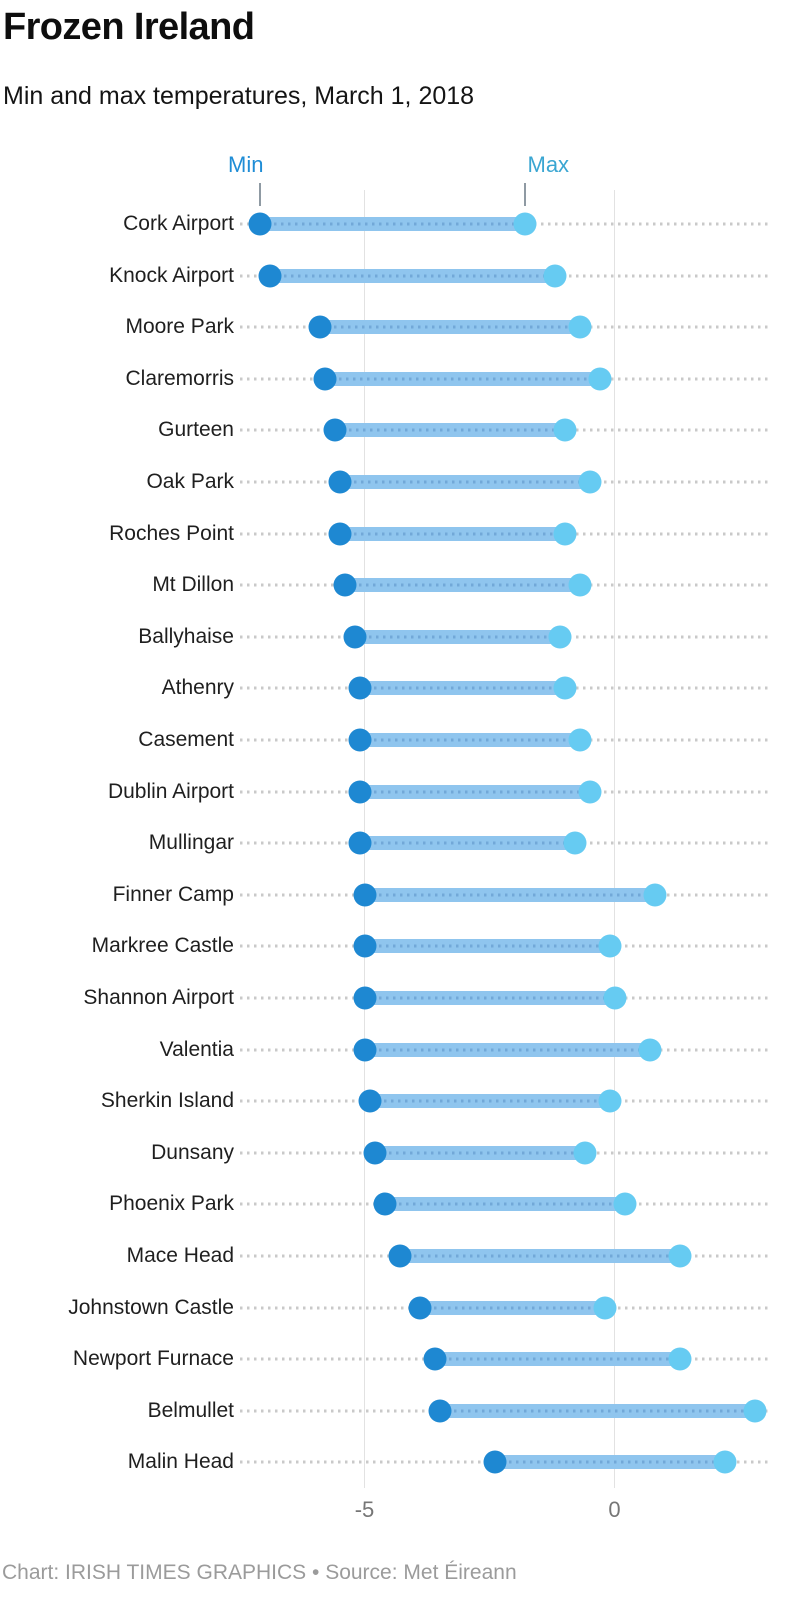 The height and width of the screenshot is (1623, 800). I want to click on station-label: Valentia, so click(196, 1049).